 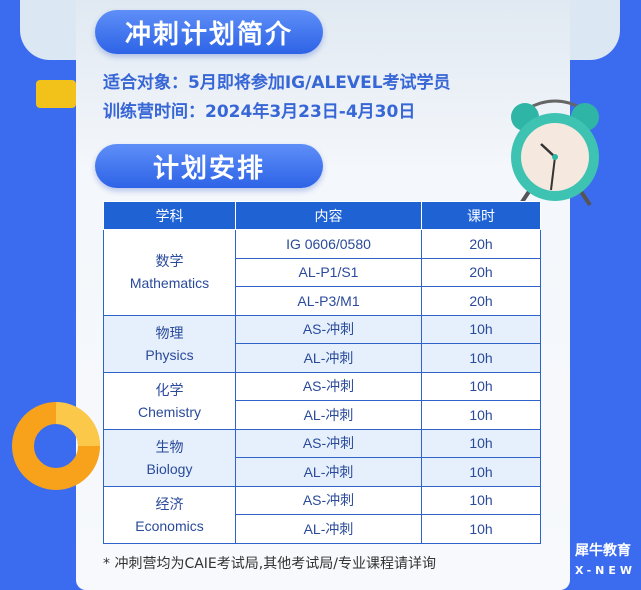 What do you see at coordinates (209, 32) in the screenshot?
I see `intro-title: 冲刺计划简介` at bounding box center [209, 32].